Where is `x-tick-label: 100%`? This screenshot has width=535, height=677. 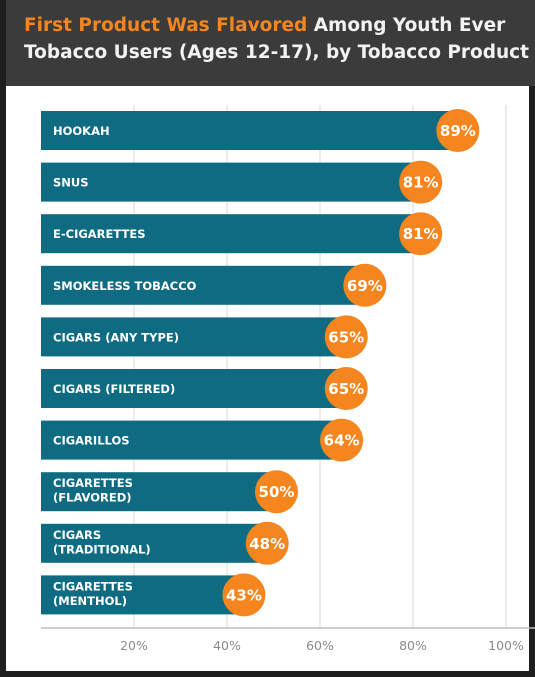
x-tick-label: 100% is located at coordinates (506, 645).